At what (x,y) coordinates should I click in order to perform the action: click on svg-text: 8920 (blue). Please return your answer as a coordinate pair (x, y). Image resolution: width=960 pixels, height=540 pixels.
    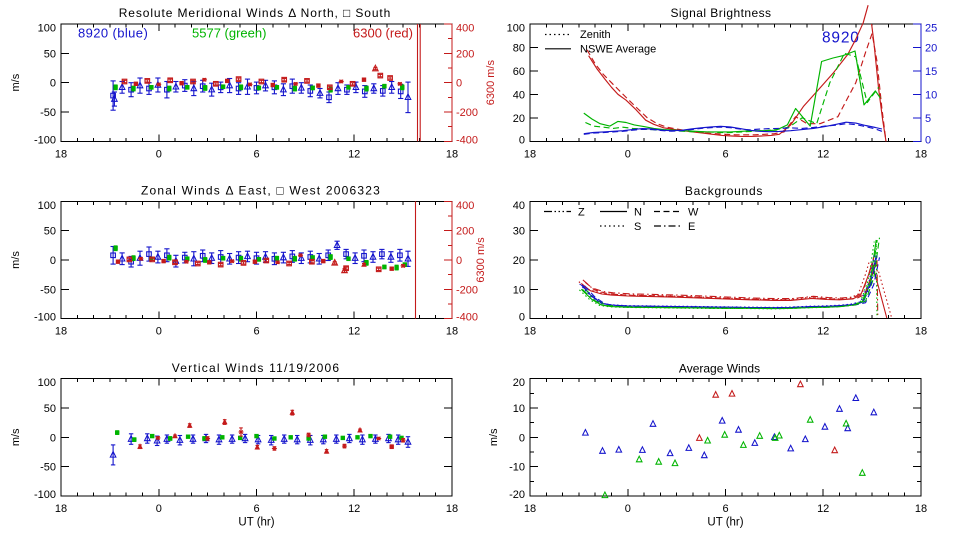
    Looking at the image, I should click on (113, 33).